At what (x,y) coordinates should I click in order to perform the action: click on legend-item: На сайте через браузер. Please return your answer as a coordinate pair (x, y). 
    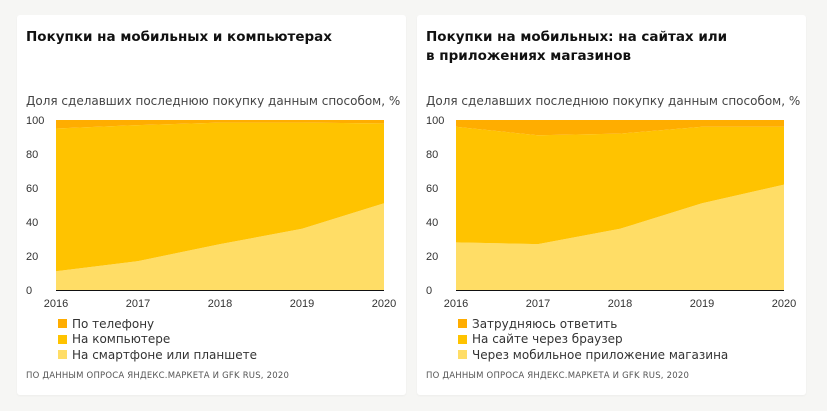
    Looking at the image, I should click on (593, 340).